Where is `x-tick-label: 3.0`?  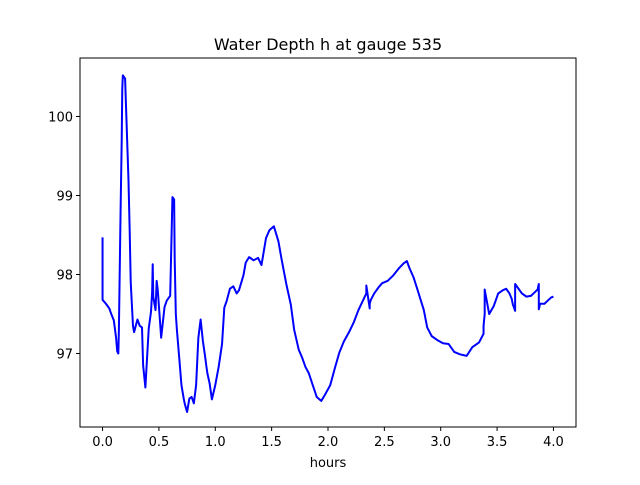
x-tick-label: 3.0 is located at coordinates (440, 442).